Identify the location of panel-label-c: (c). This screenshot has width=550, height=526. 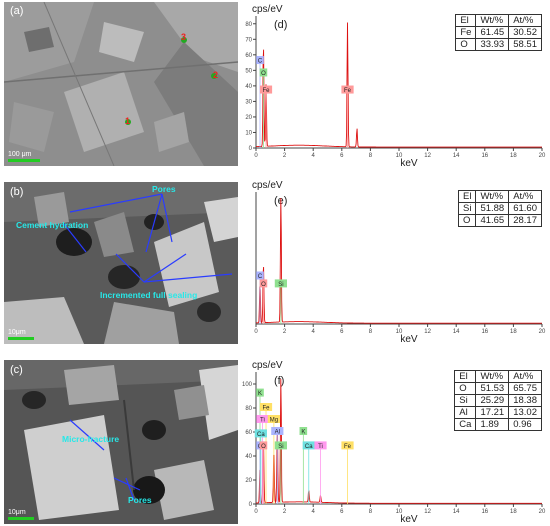
(16, 370).